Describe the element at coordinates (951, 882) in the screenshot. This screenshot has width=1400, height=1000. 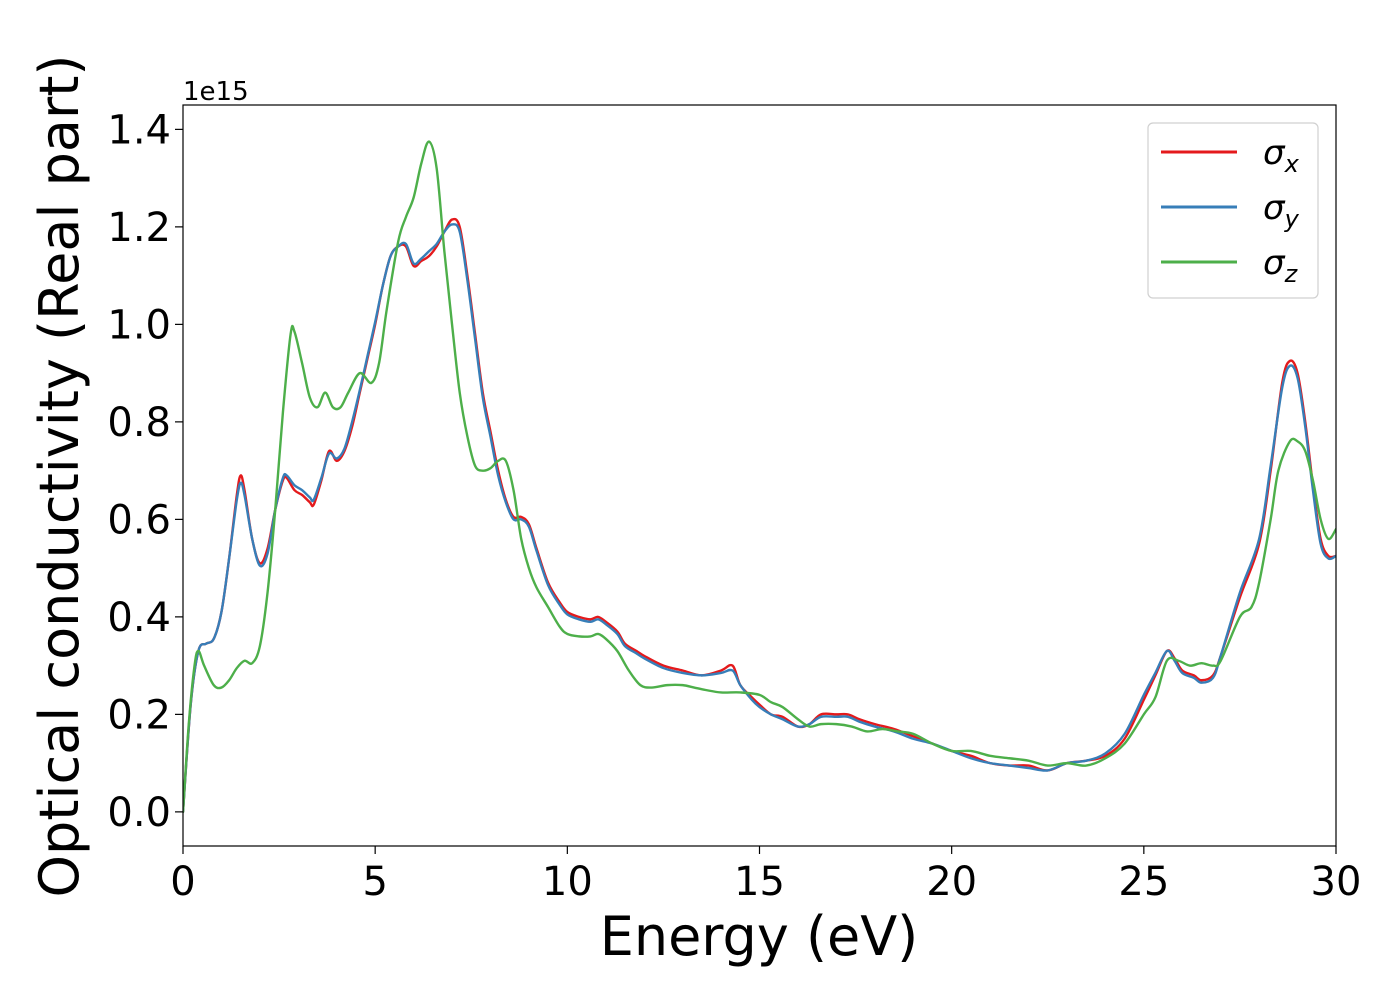
I see `x-tick-label: 20` at that location.